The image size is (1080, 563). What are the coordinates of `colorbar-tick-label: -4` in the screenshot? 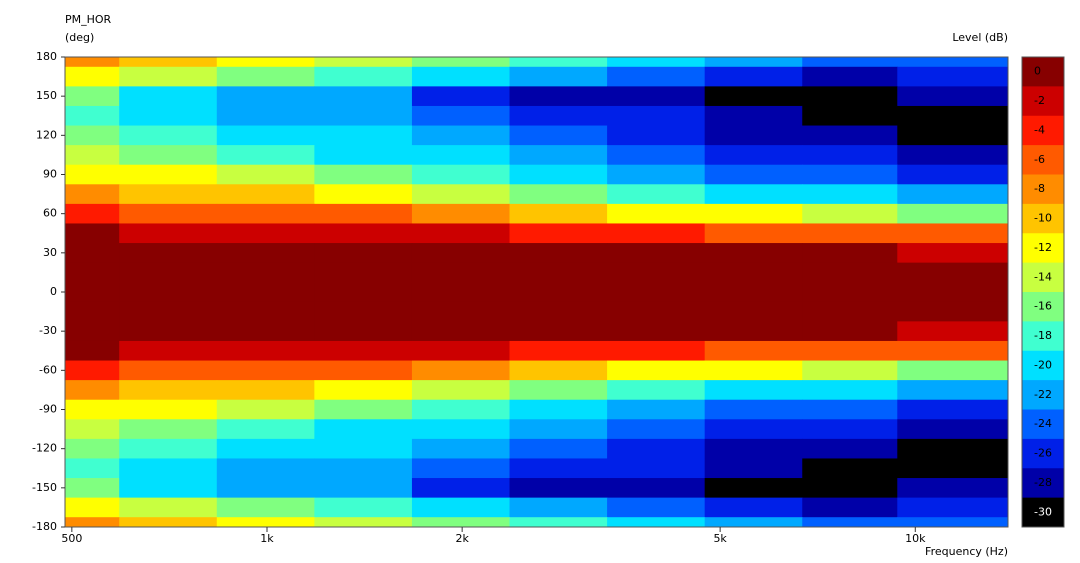 It's located at (1039, 129).